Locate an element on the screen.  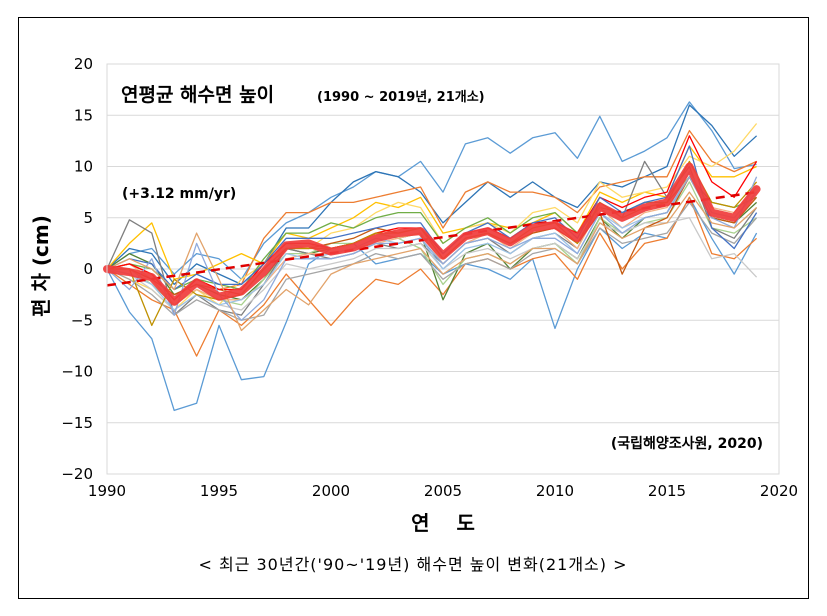
y-tick-label: 20 is located at coordinates (83, 64).